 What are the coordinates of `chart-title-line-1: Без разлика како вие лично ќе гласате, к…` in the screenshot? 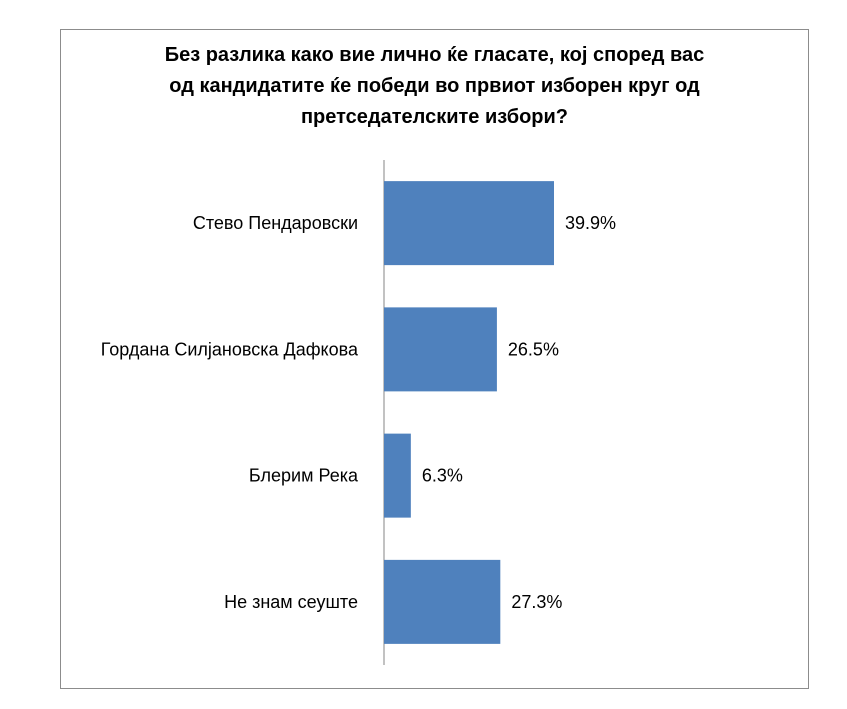 It's located at (434, 55).